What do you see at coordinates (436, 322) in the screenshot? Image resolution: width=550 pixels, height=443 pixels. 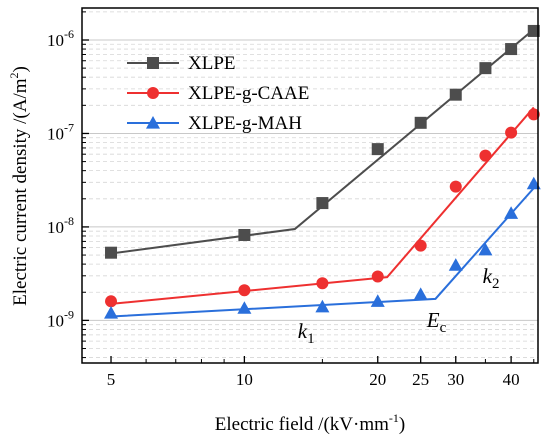 I see `annotation: Ec` at bounding box center [436, 322].